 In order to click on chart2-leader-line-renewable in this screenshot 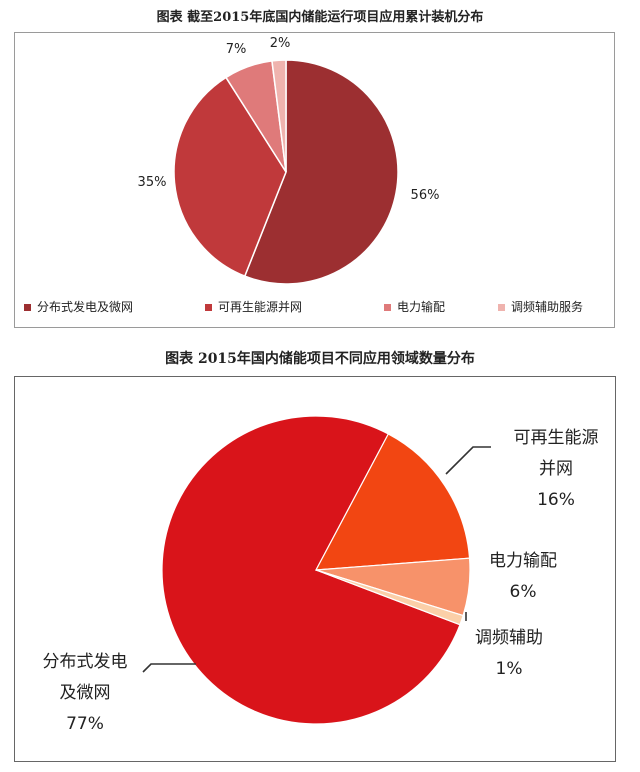, I will do `click(468, 460)`.